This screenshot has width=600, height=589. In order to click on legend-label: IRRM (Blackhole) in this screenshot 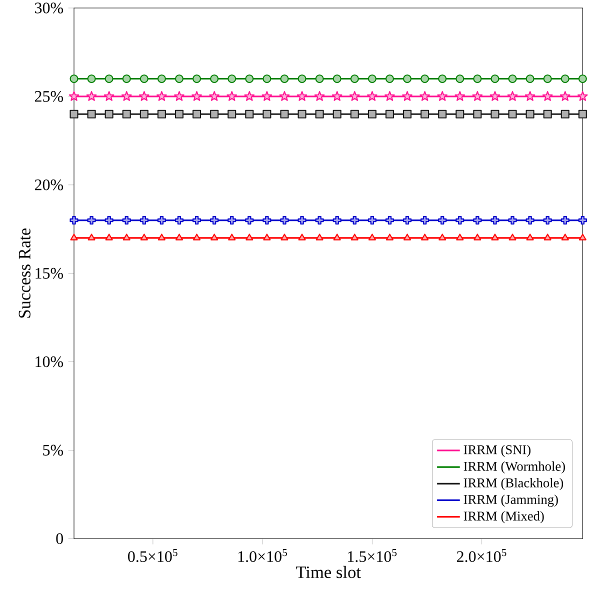, I will do `click(514, 484)`.